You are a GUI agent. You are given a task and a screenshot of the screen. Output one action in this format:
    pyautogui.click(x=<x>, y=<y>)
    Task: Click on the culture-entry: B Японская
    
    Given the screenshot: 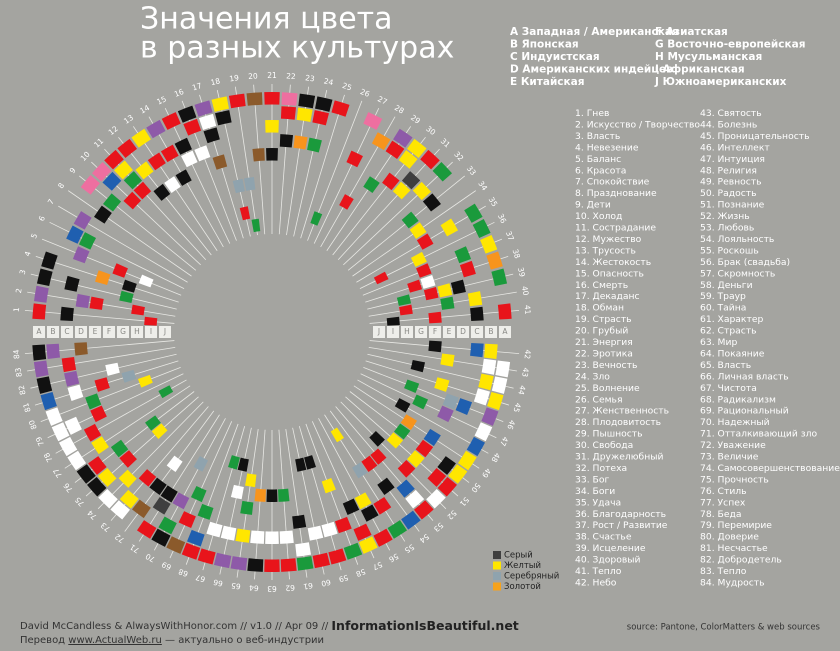 What is the action you would take?
    pyautogui.click(x=544, y=45)
    